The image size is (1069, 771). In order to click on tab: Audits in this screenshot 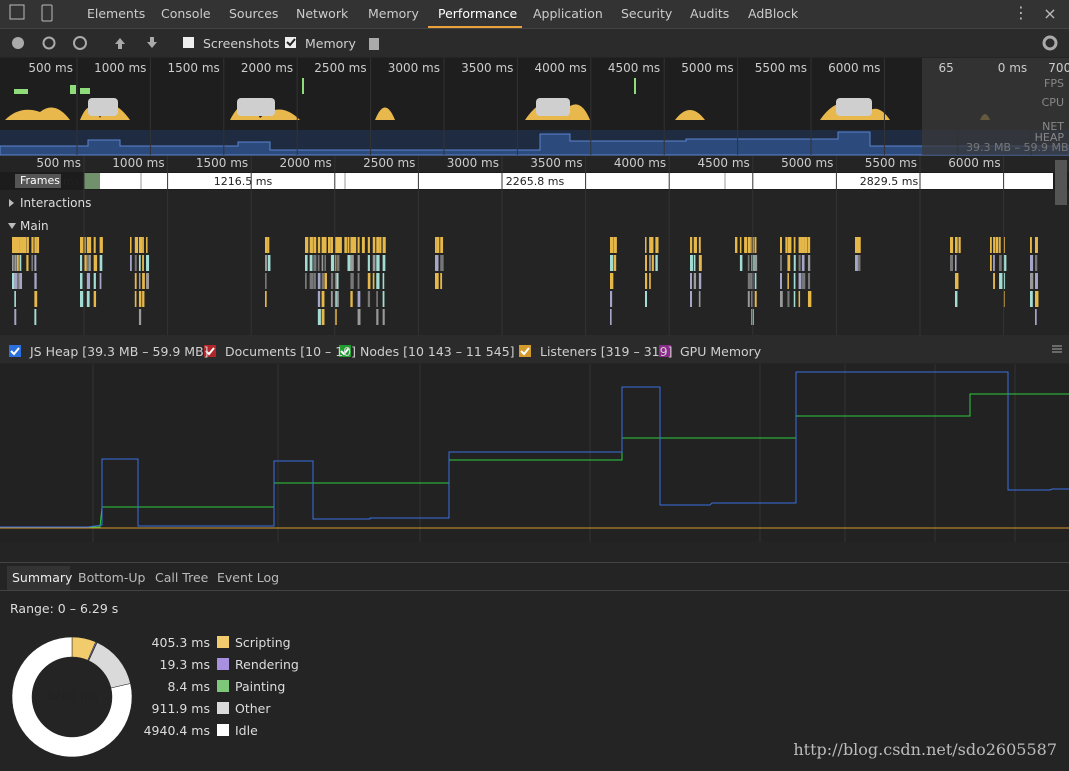, I will do `click(710, 13)`.